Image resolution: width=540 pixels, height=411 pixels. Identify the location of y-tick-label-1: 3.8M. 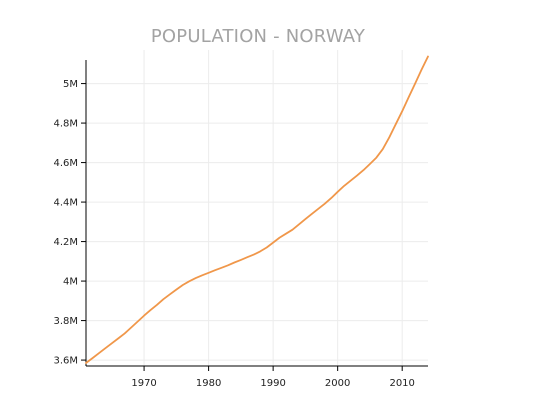
(65, 321).